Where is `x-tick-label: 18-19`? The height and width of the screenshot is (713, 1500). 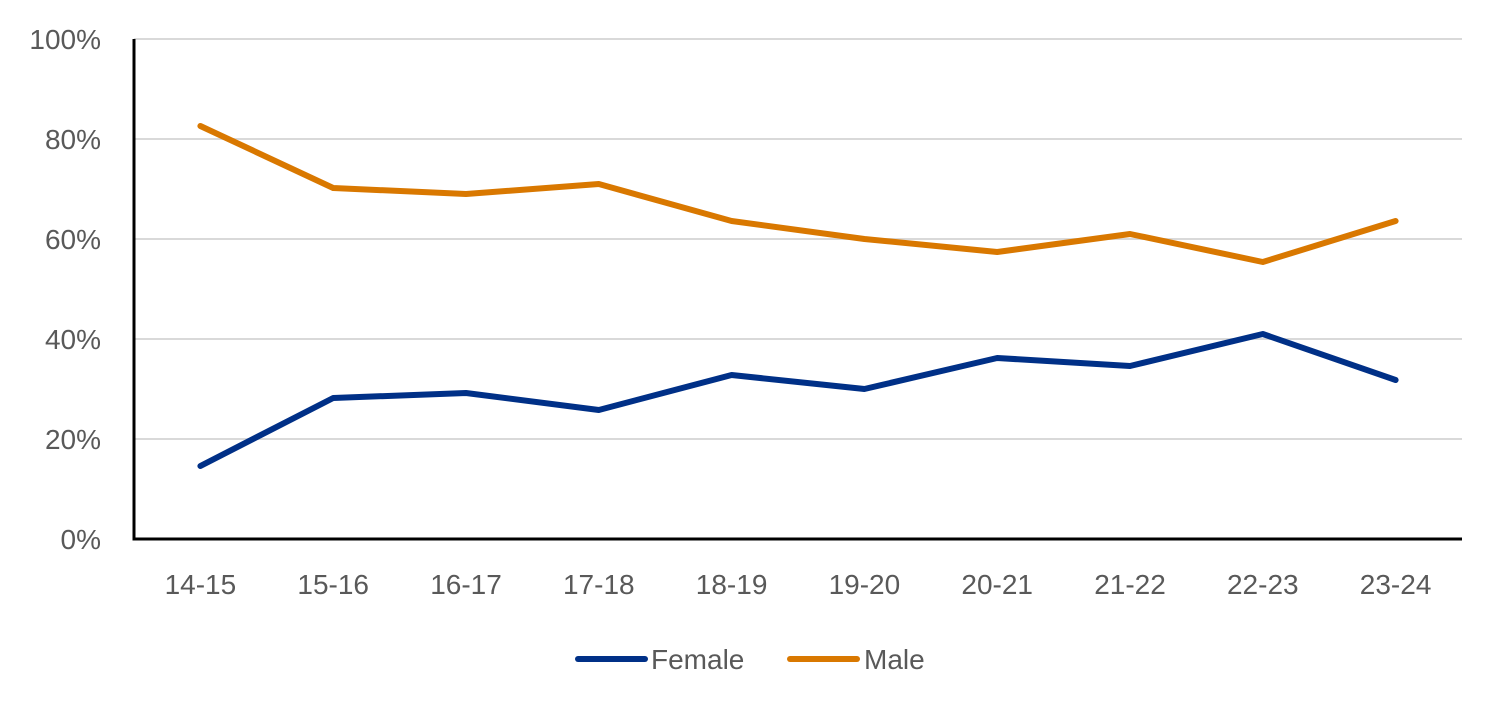
x-tick-label: 18-19 is located at coordinates (732, 584).